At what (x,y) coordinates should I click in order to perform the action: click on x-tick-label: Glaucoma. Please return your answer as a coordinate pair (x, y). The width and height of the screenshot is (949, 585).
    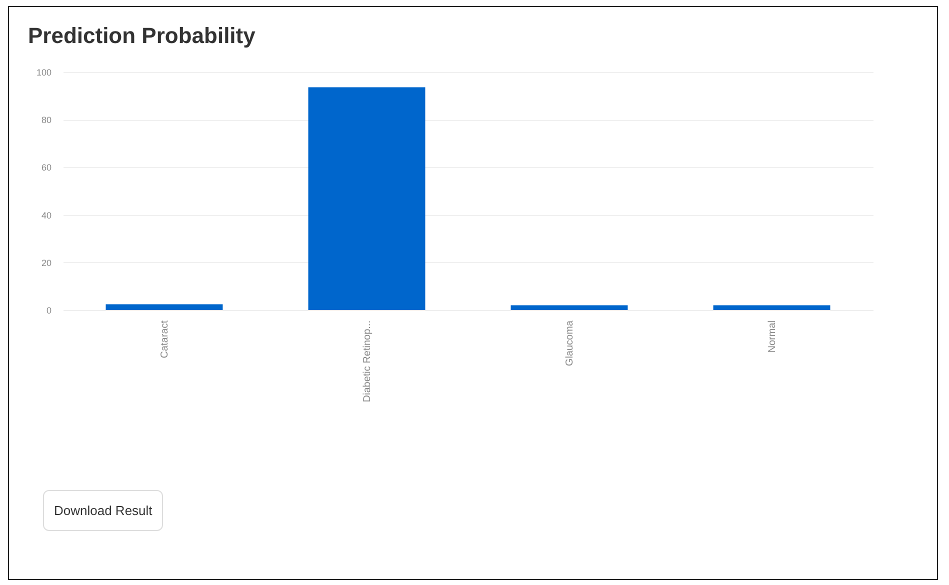
    Looking at the image, I should click on (570, 343).